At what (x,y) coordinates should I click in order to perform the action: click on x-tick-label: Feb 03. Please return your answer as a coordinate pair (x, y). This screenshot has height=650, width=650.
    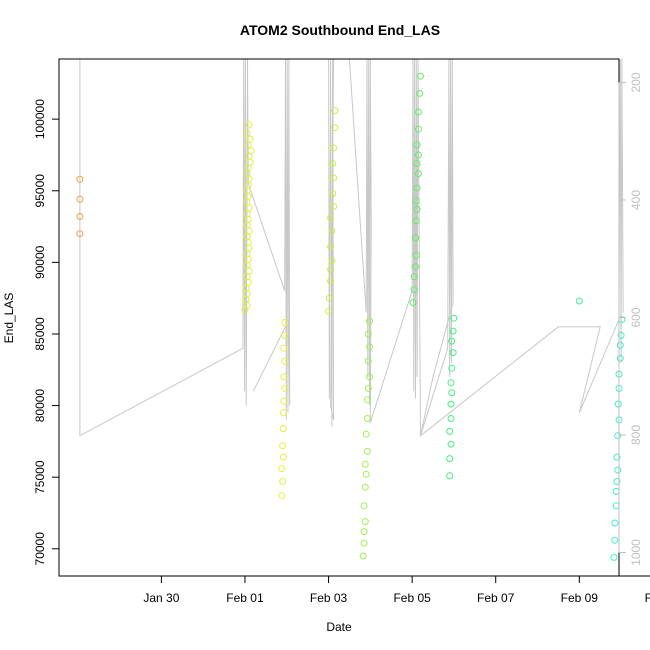
    Looking at the image, I should click on (329, 598).